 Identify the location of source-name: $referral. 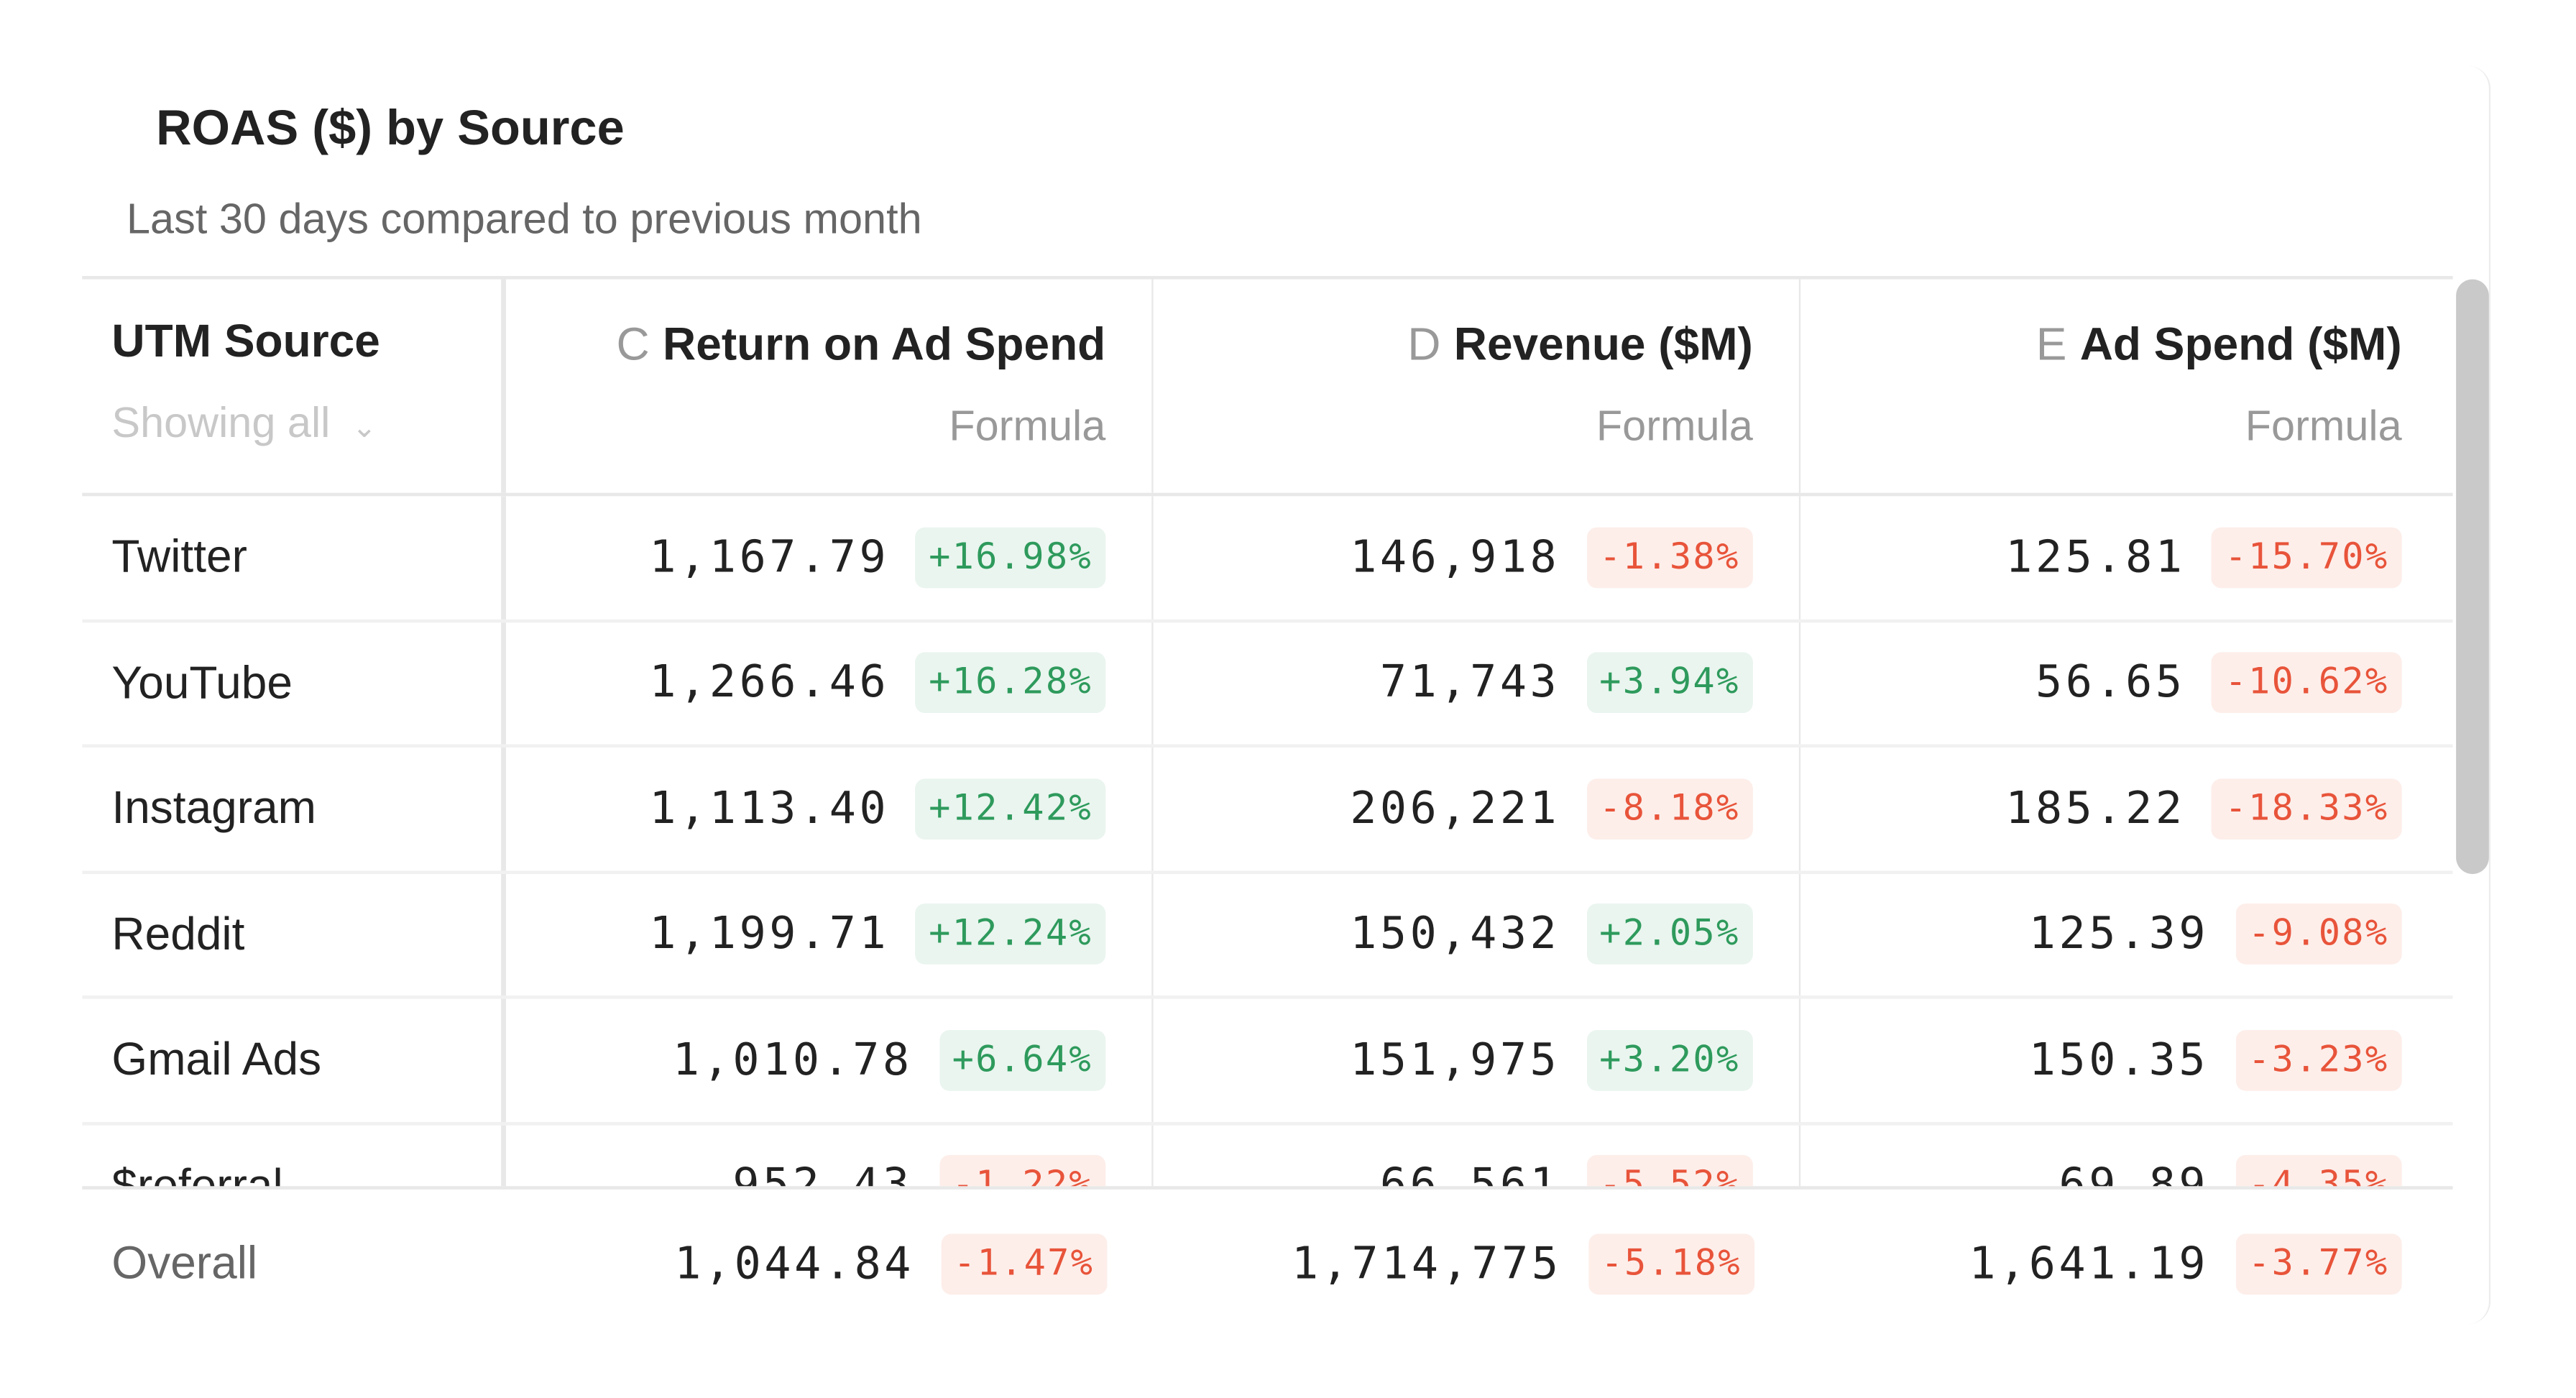
(197, 1173).